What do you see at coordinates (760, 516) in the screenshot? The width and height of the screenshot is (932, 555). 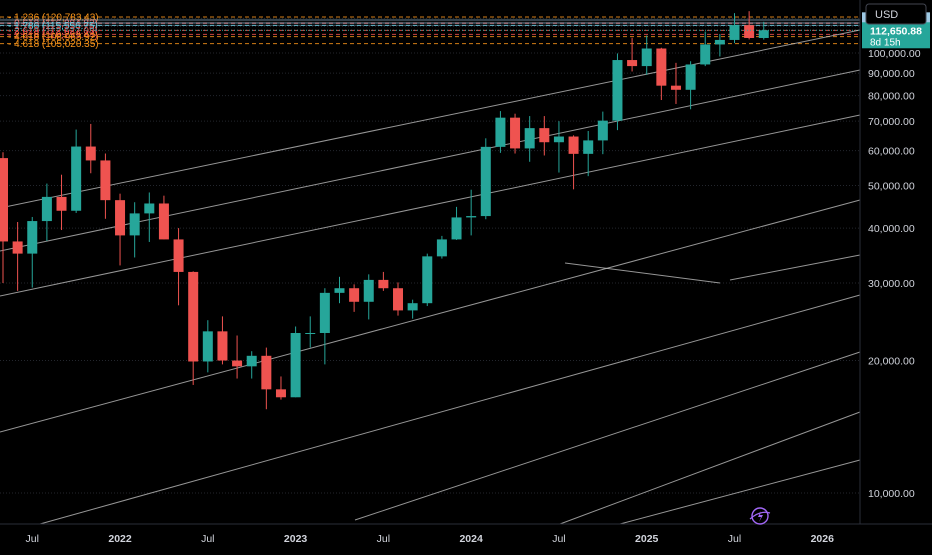 I see `logo-icon` at bounding box center [760, 516].